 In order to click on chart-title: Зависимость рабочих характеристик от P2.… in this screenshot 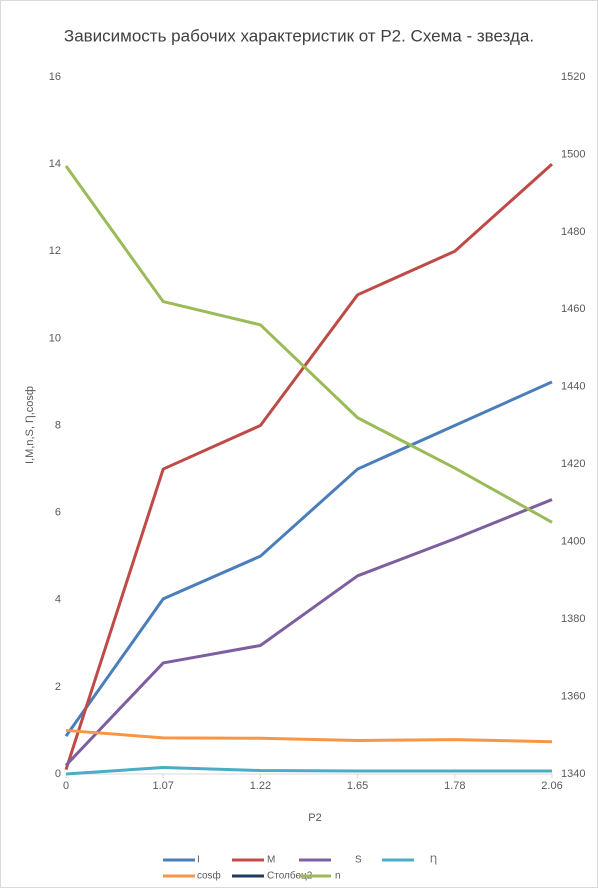, I will do `click(299, 35)`.